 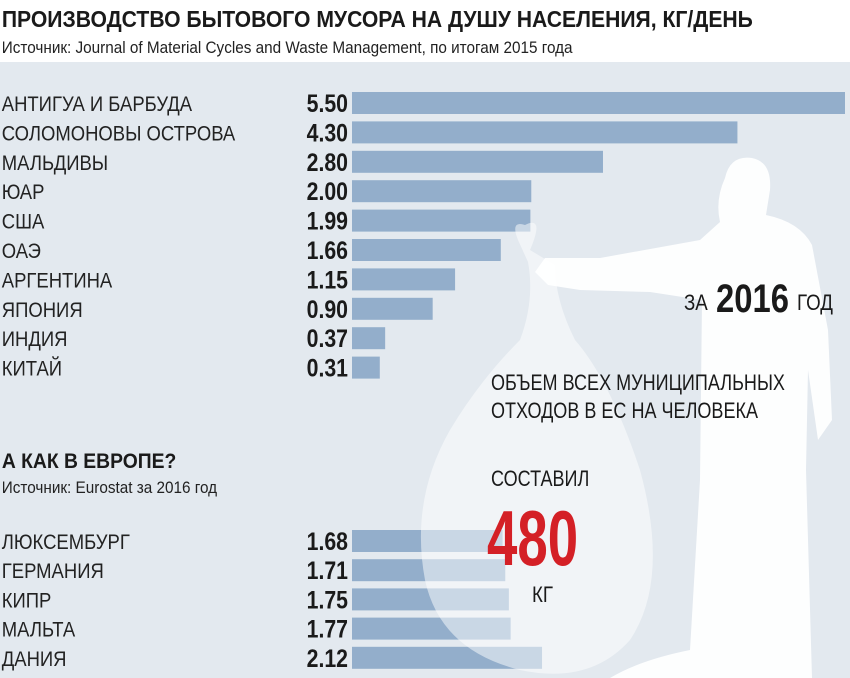 I want to click on value-label: 1.66, so click(x=327, y=250).